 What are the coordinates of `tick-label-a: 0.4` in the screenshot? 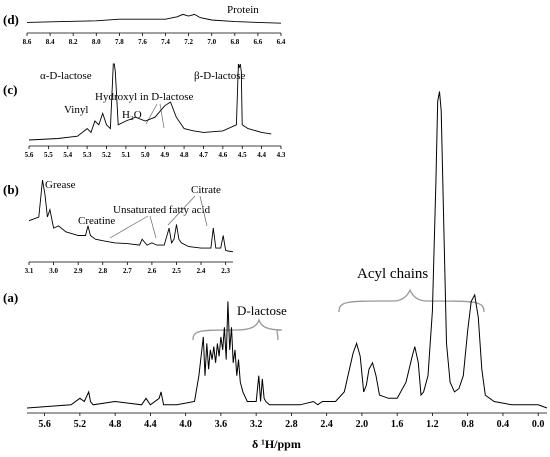 It's located at (503, 424).